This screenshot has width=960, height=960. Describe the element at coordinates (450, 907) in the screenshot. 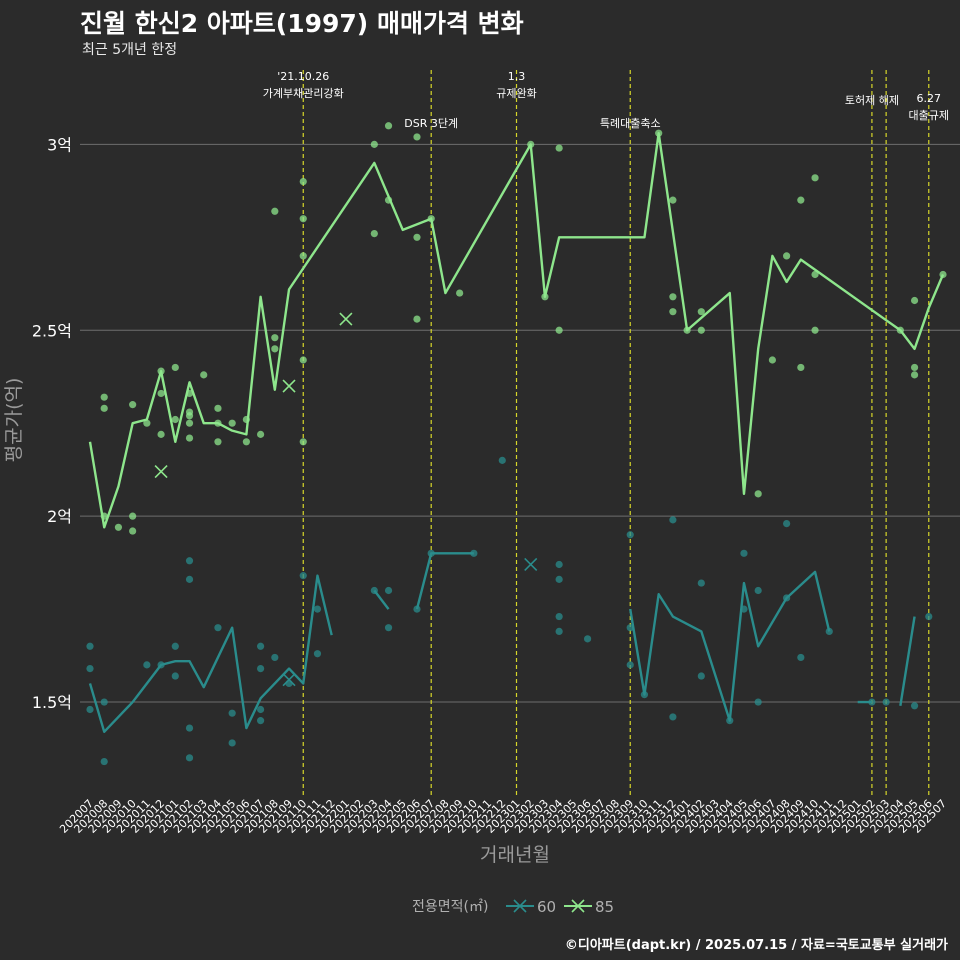

I see `legend-title: 전용면적(㎡)` at that location.